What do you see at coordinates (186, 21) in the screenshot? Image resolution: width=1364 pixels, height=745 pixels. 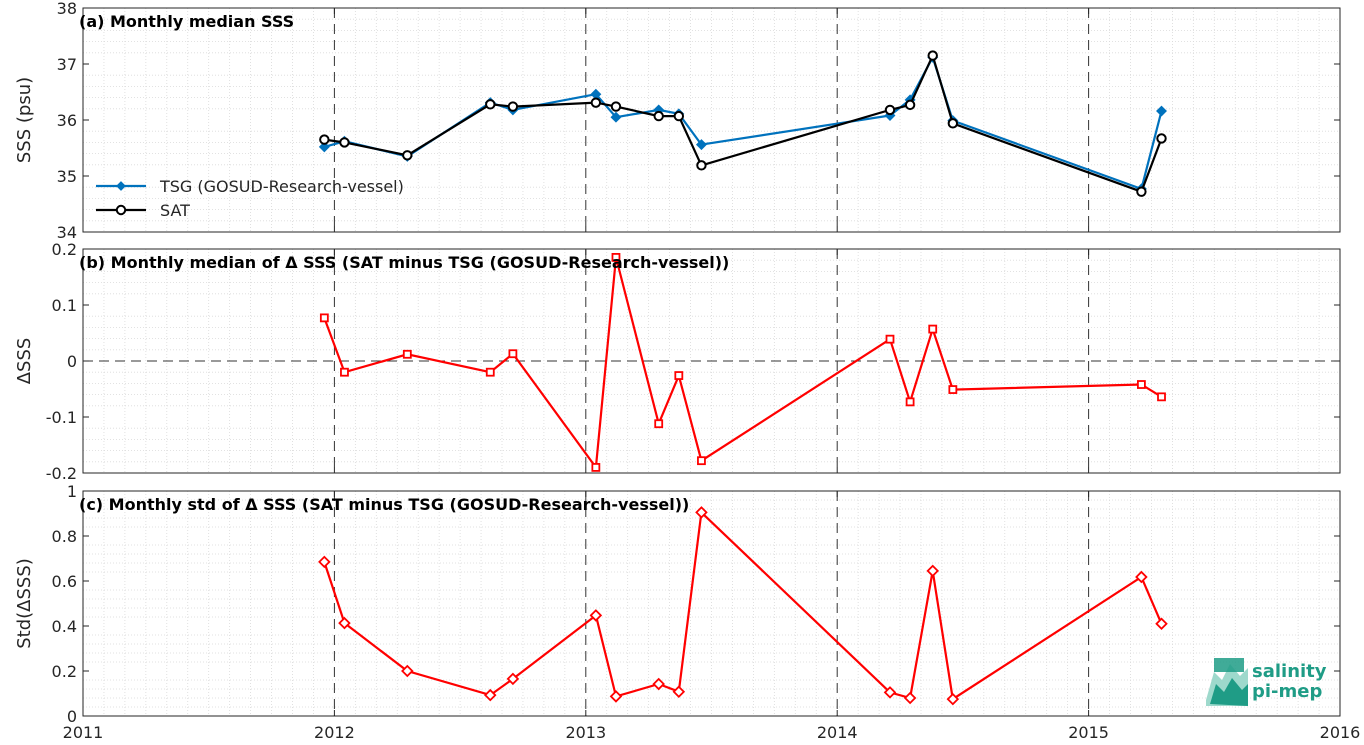 I see `panel-title: (a) Monthly median SSS` at bounding box center [186, 21].